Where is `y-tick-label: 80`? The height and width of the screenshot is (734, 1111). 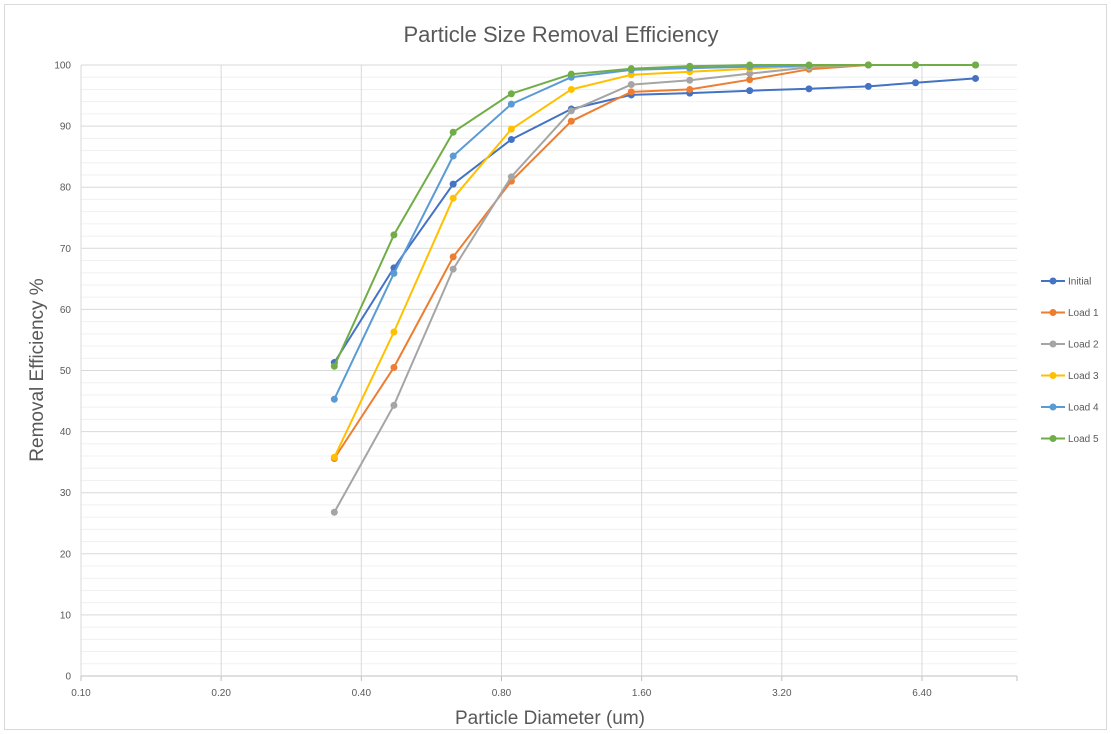
y-tick-label: 80 is located at coordinates (66, 188).